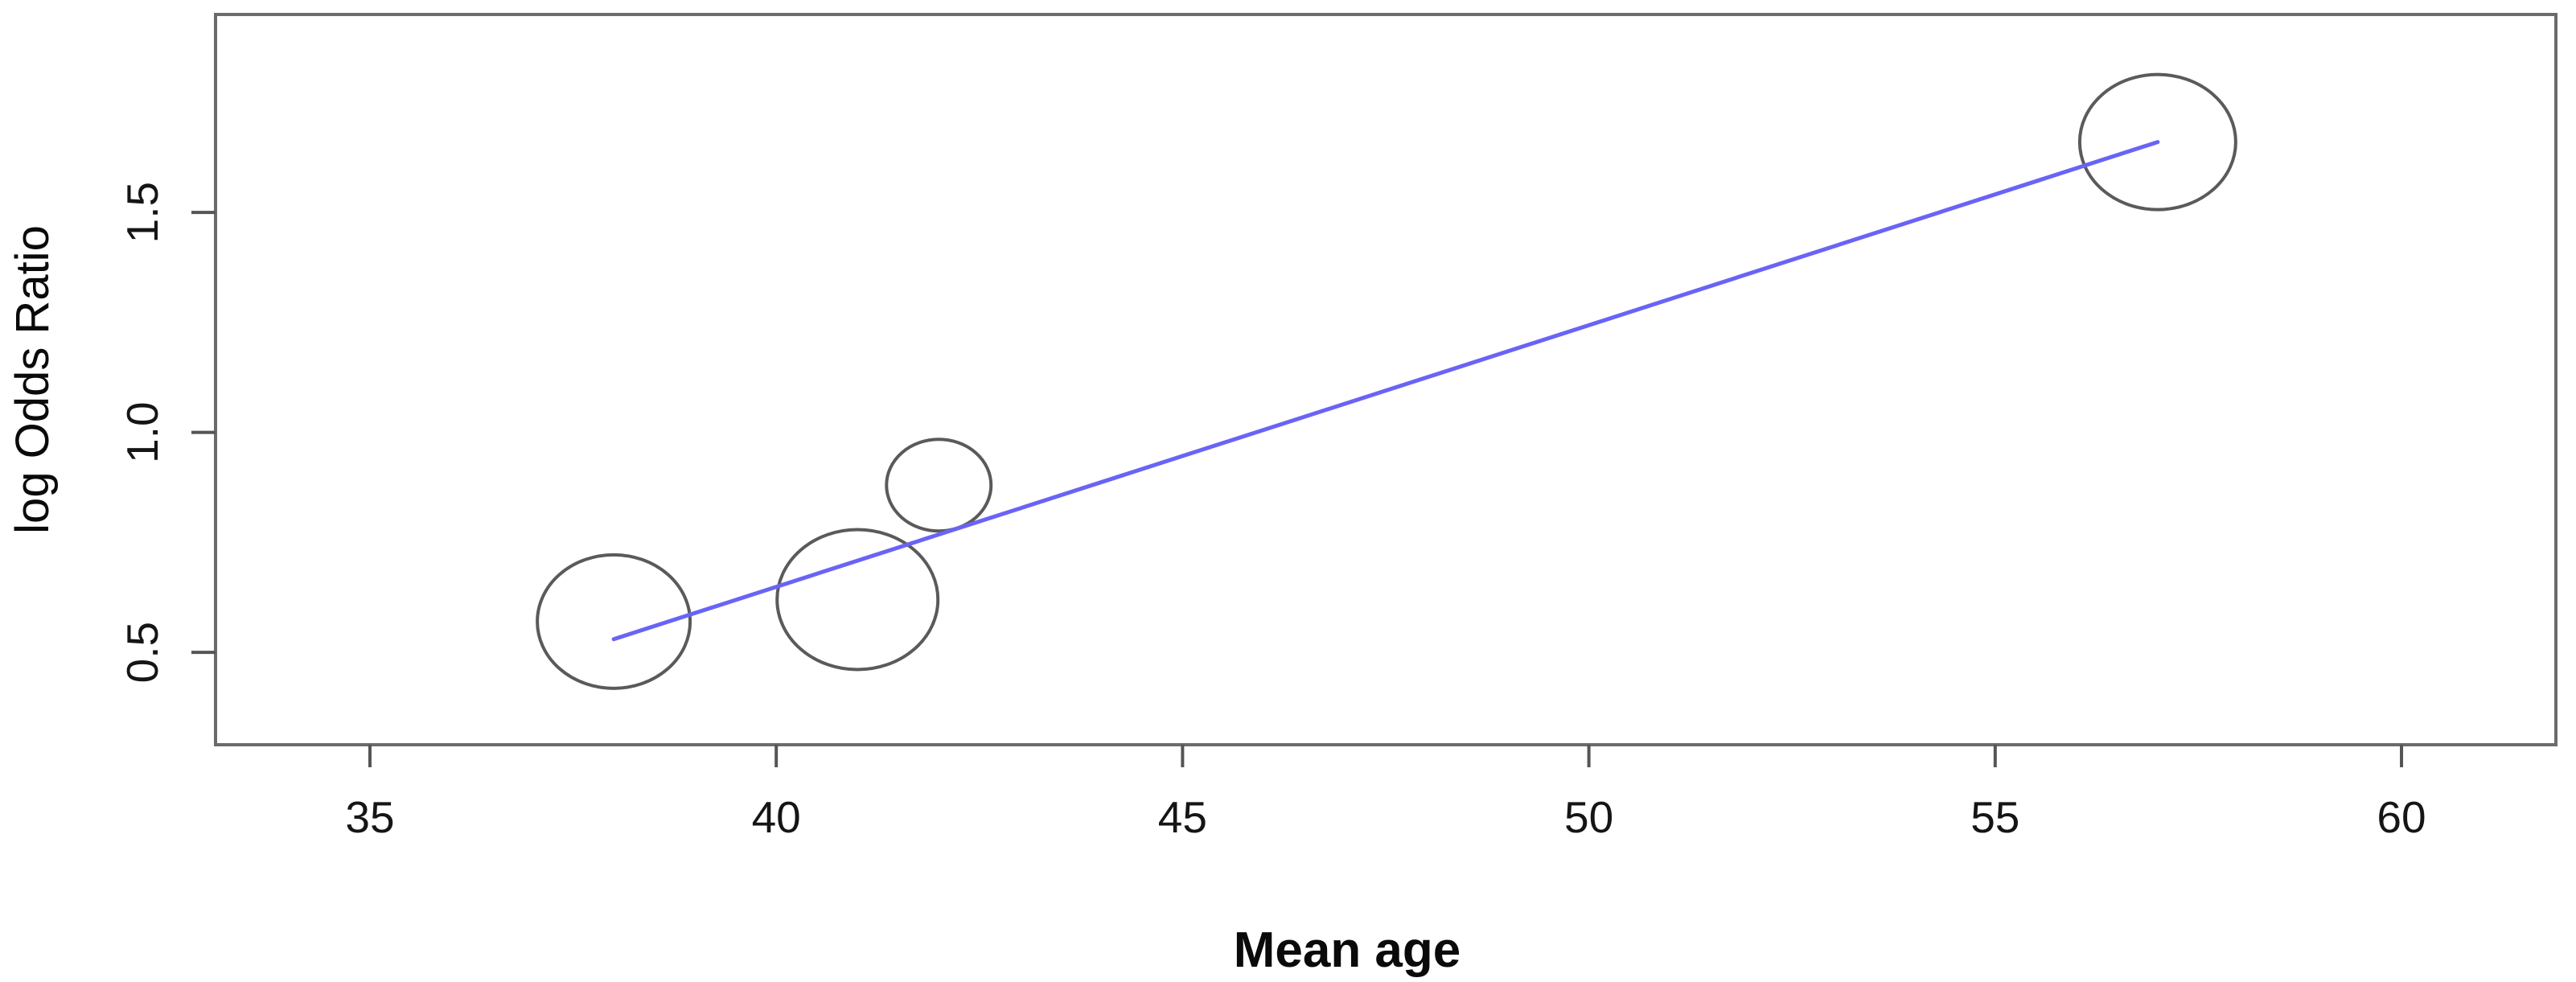 The width and height of the screenshot is (2576, 982). What do you see at coordinates (2401, 817) in the screenshot?
I see `x-tick-label: 60` at bounding box center [2401, 817].